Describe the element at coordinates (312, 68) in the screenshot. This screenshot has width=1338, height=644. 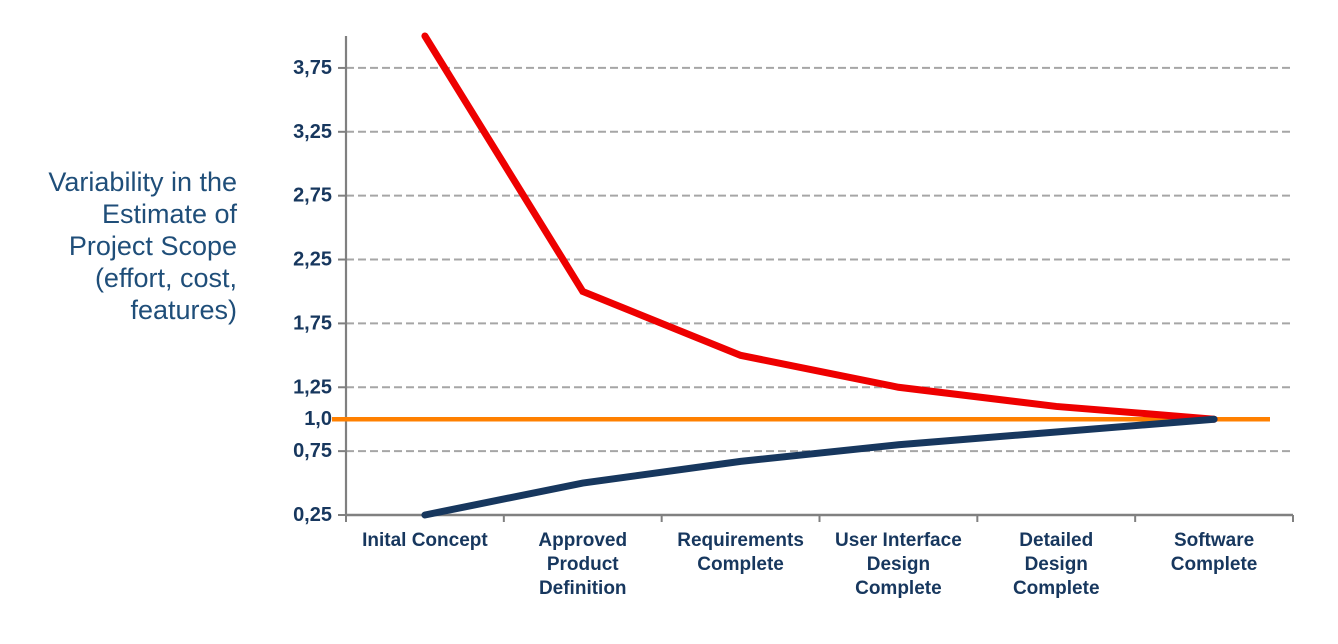
I see `y-axis-tick-label: 3,75` at that location.